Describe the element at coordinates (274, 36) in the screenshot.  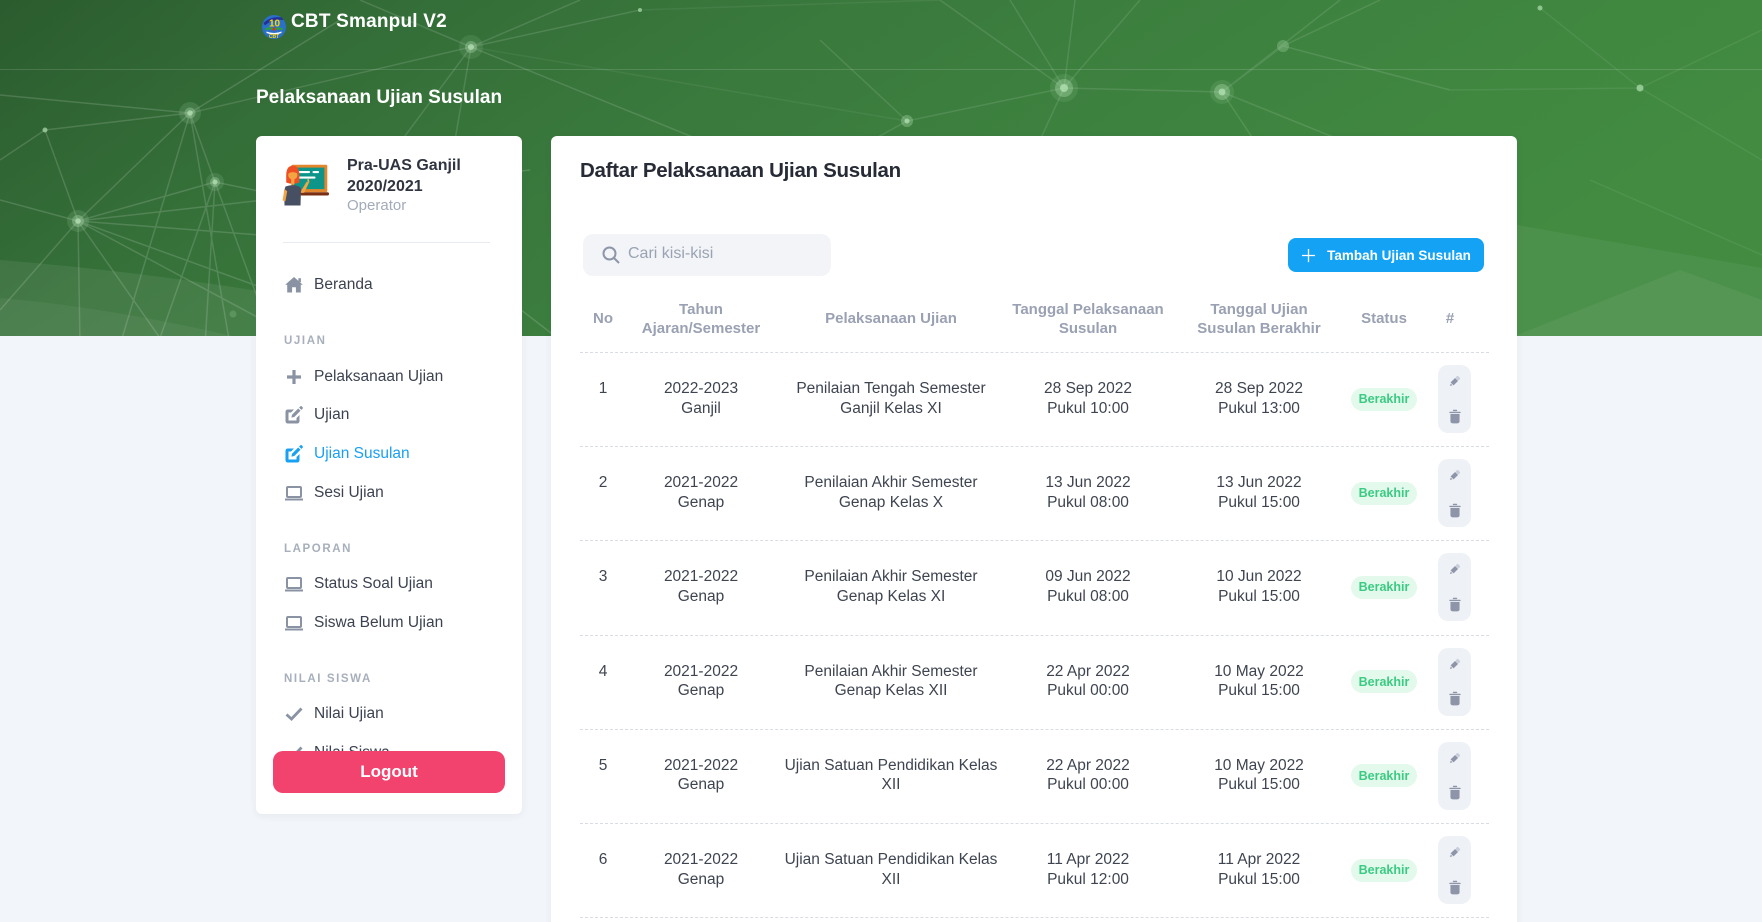
I see `svg-text: CBT` at that location.